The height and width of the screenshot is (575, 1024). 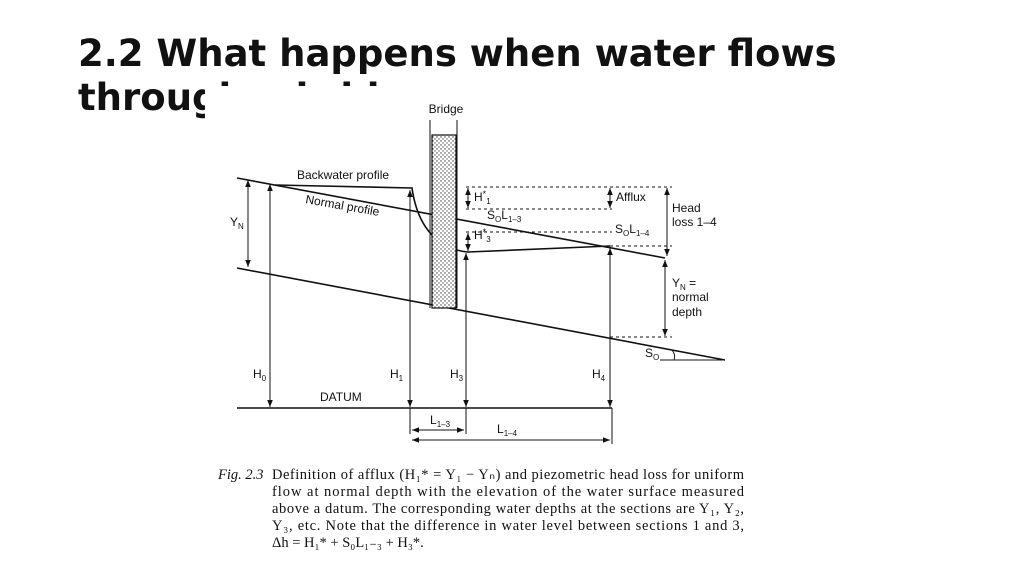 I want to click on diagram-label: L1–3, so click(x=440, y=421).